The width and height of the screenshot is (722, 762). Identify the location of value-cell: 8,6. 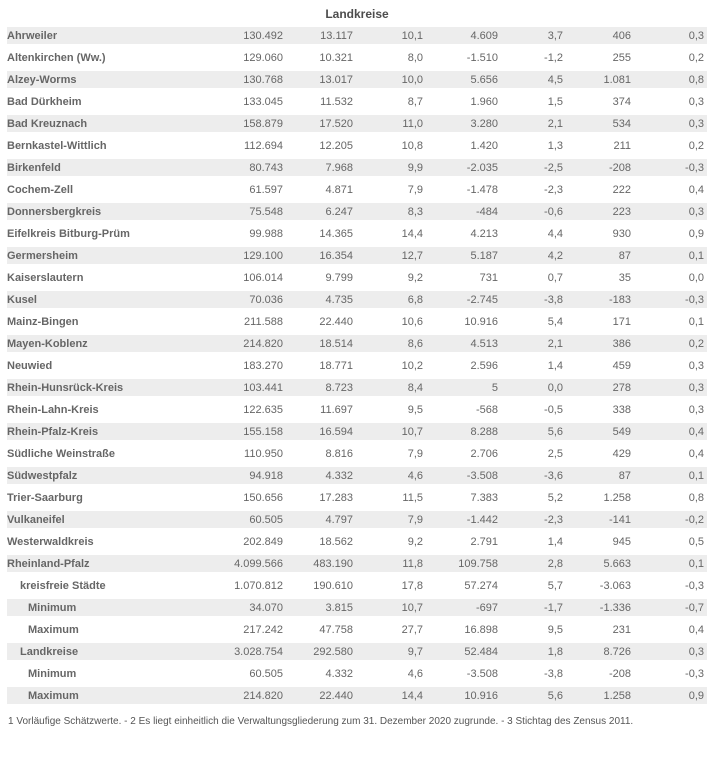
(390, 344).